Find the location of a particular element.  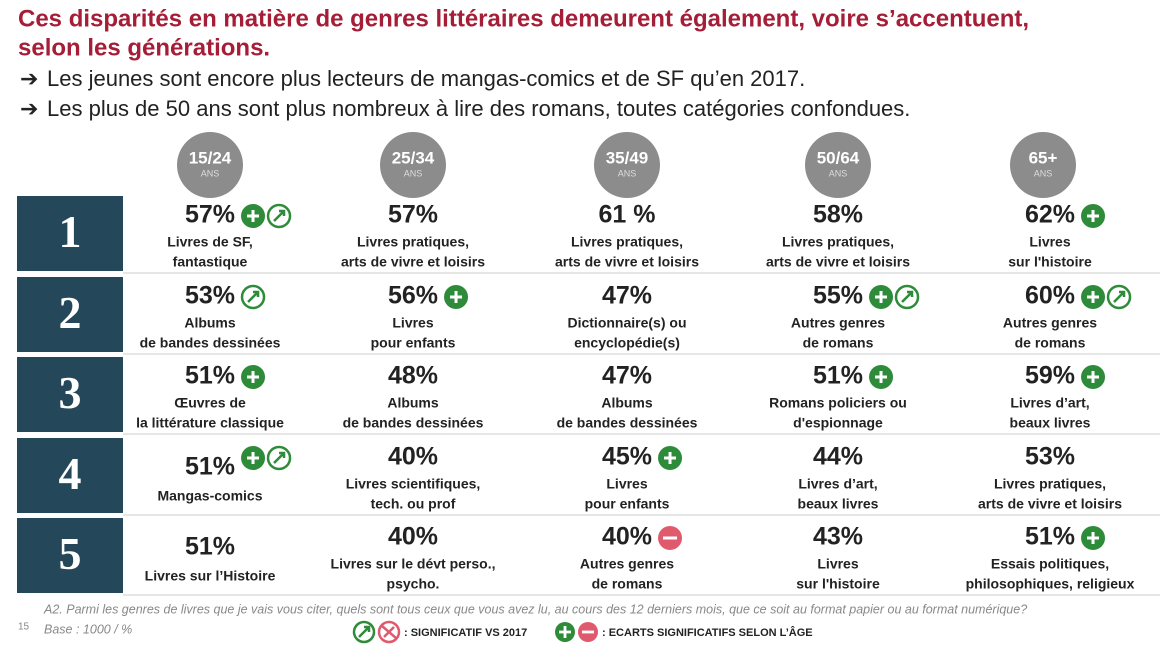

percentage: 45% is located at coordinates (627, 457).